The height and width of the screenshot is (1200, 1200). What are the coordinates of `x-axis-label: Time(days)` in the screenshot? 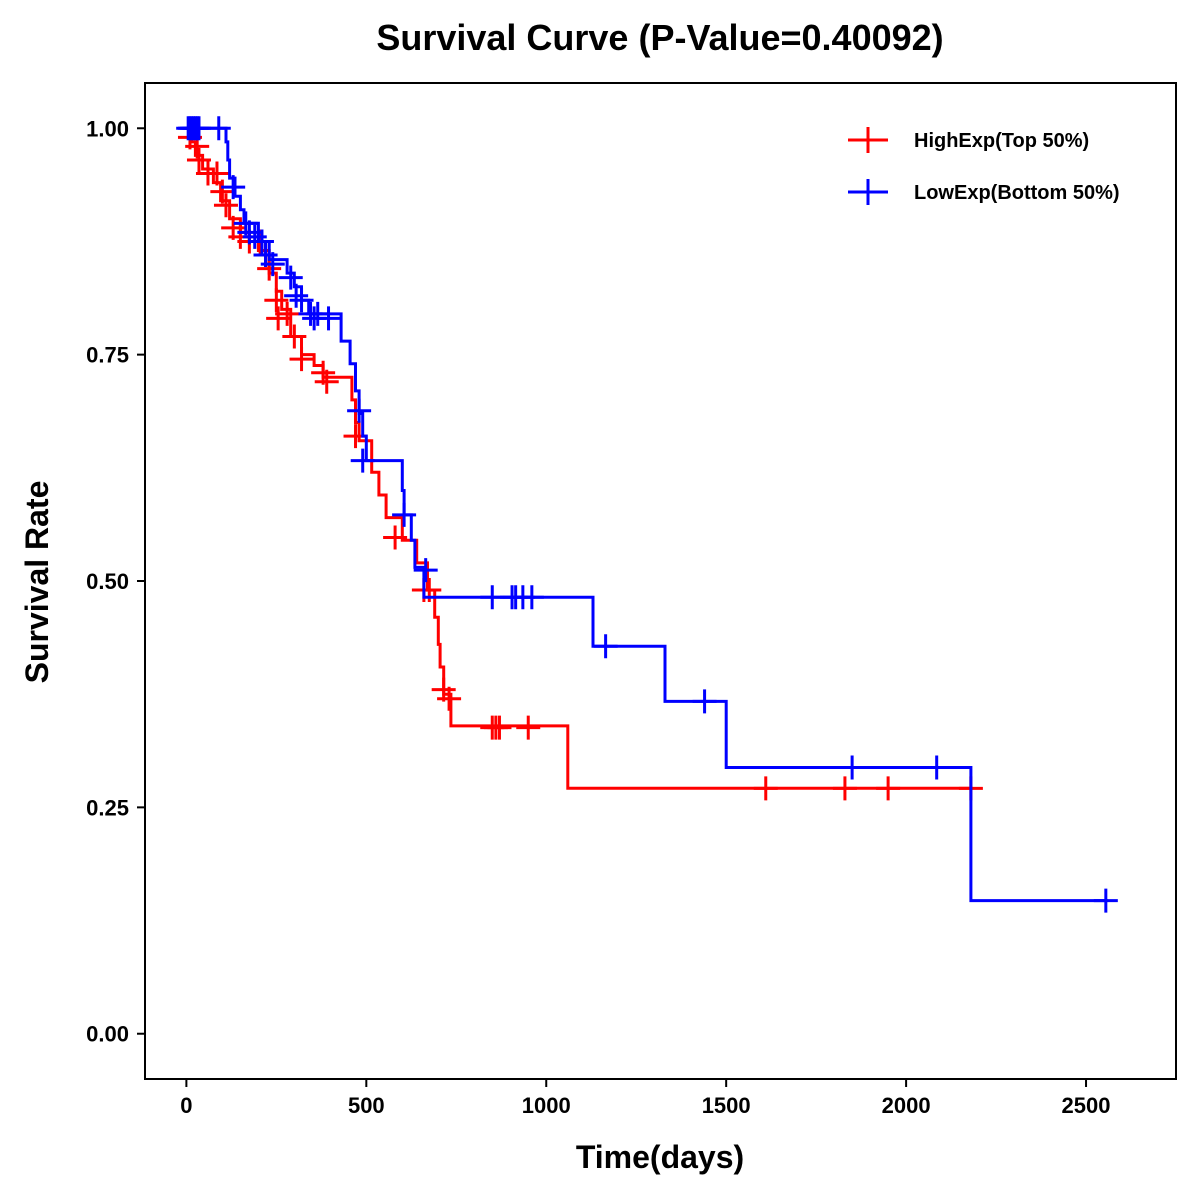 It's located at (660, 1157).